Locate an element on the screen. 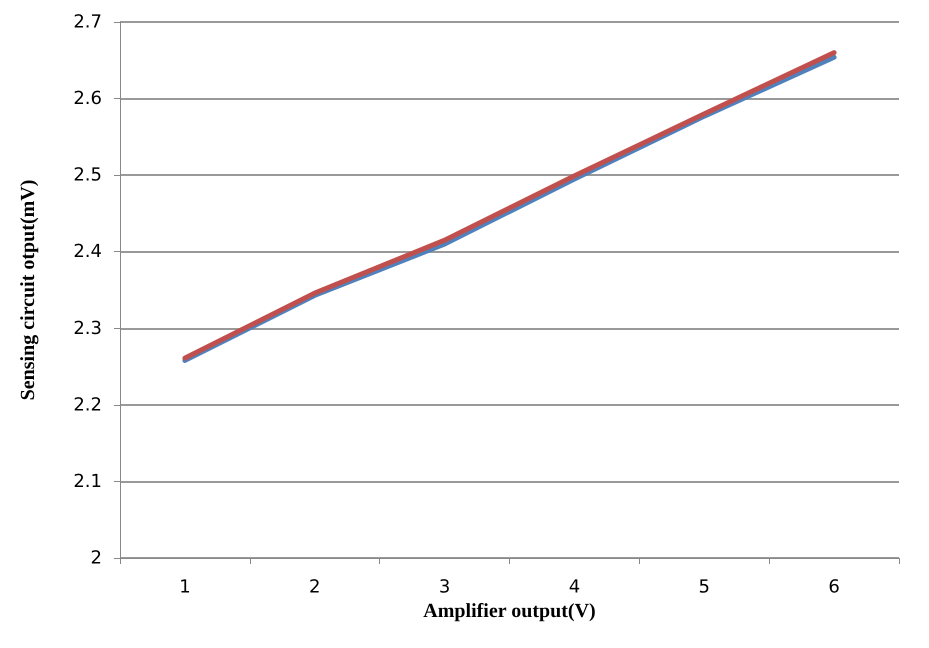 The width and height of the screenshot is (929, 648). y-tick-label: 2.4 is located at coordinates (87, 251).